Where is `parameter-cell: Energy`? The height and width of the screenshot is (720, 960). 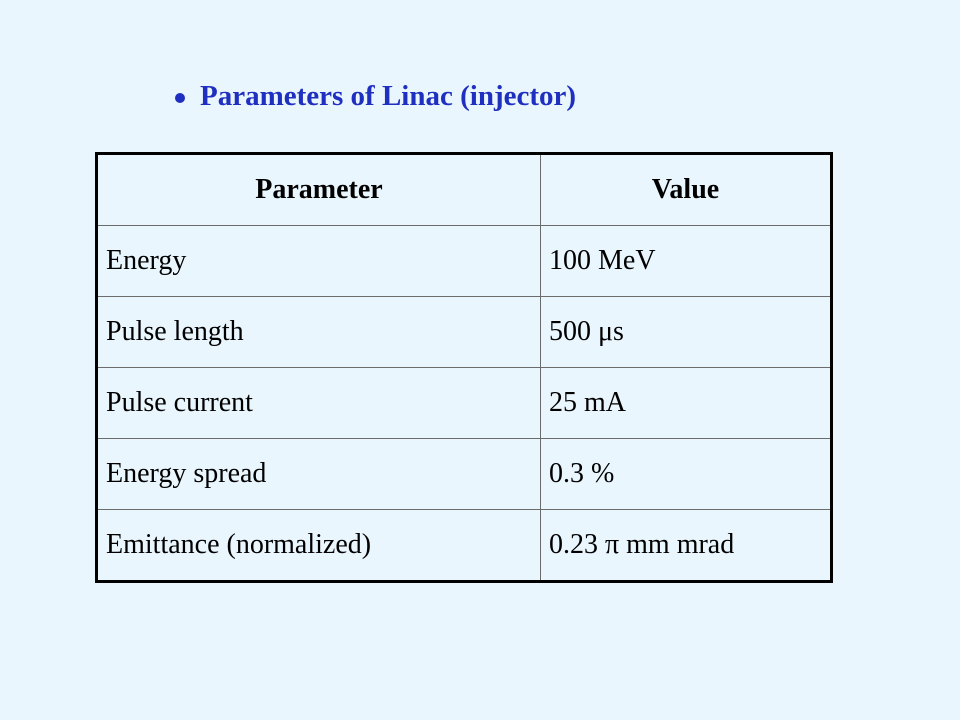
parameter-cell: Energy is located at coordinates (318, 261).